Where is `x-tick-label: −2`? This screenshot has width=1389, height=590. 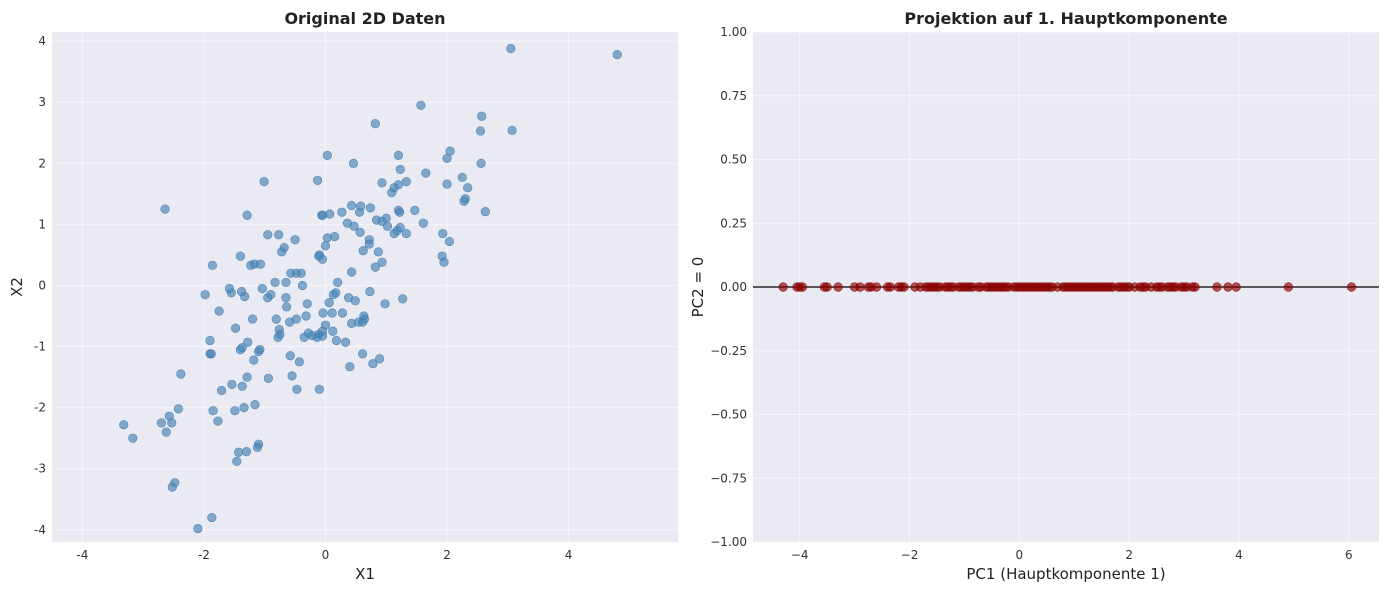
x-tick-label: −2 is located at coordinates (910, 555).